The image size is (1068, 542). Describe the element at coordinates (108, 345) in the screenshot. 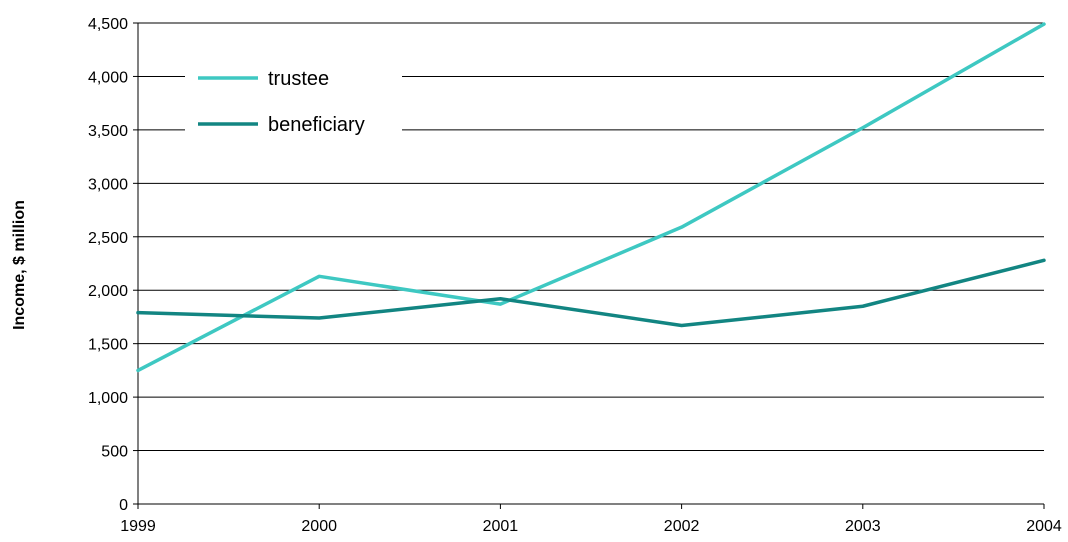

I see `y-tick-label: 1,500` at that location.